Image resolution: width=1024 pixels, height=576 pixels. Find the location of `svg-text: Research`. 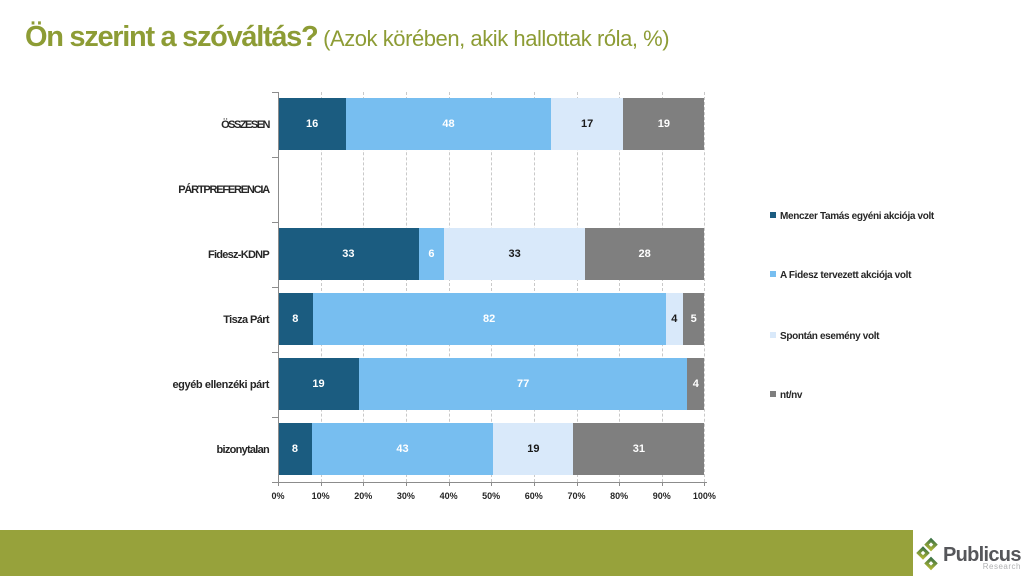

svg-text: Research is located at coordinates (1002, 566).